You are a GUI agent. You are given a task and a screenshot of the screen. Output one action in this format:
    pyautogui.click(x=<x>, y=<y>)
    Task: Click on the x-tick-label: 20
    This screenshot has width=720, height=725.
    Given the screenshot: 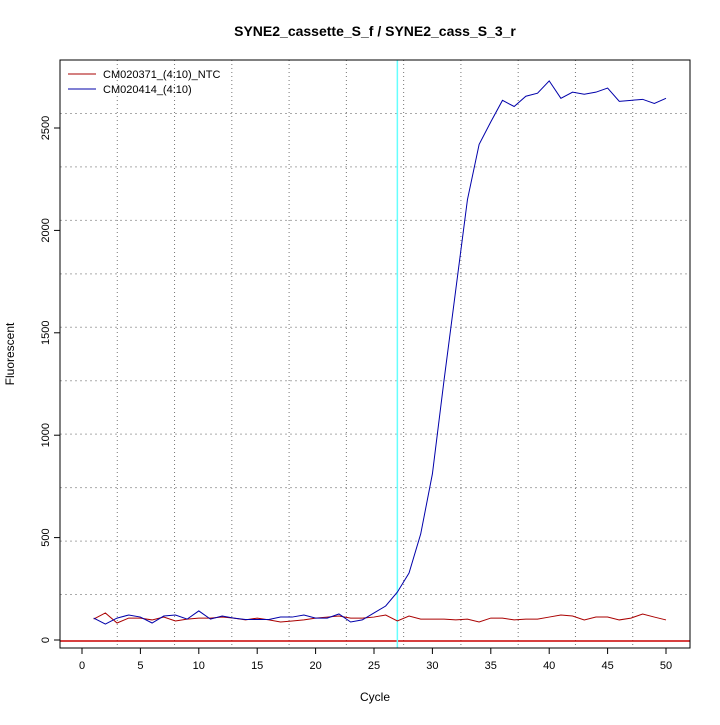 What is the action you would take?
    pyautogui.click(x=315, y=666)
    